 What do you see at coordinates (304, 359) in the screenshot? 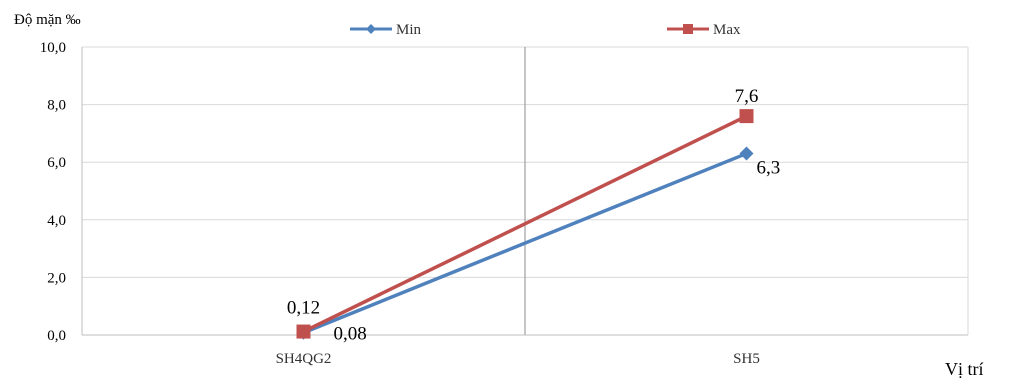
I see `x-tick-label: SH4QG2` at bounding box center [304, 359].